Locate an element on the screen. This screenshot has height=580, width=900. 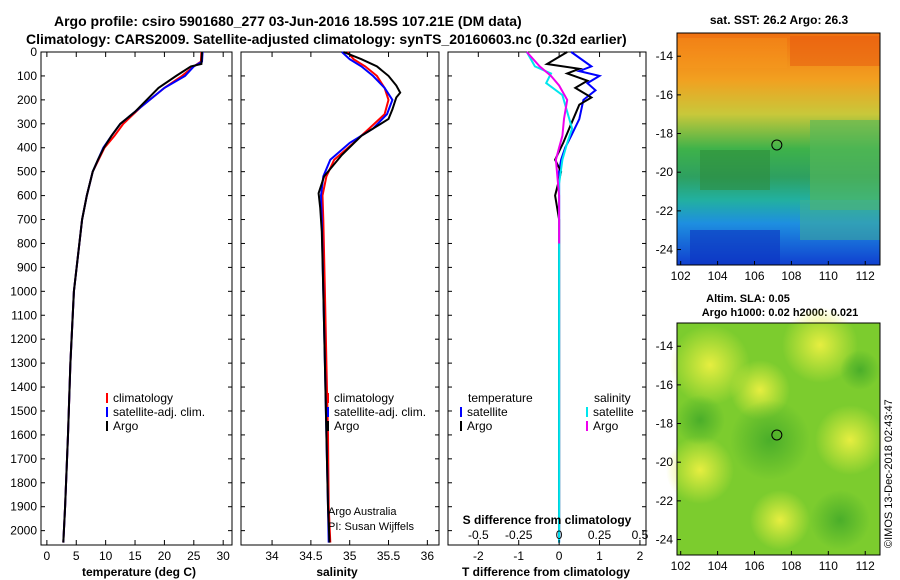
temperature-legend-label: climatology is located at coordinates (143, 398).